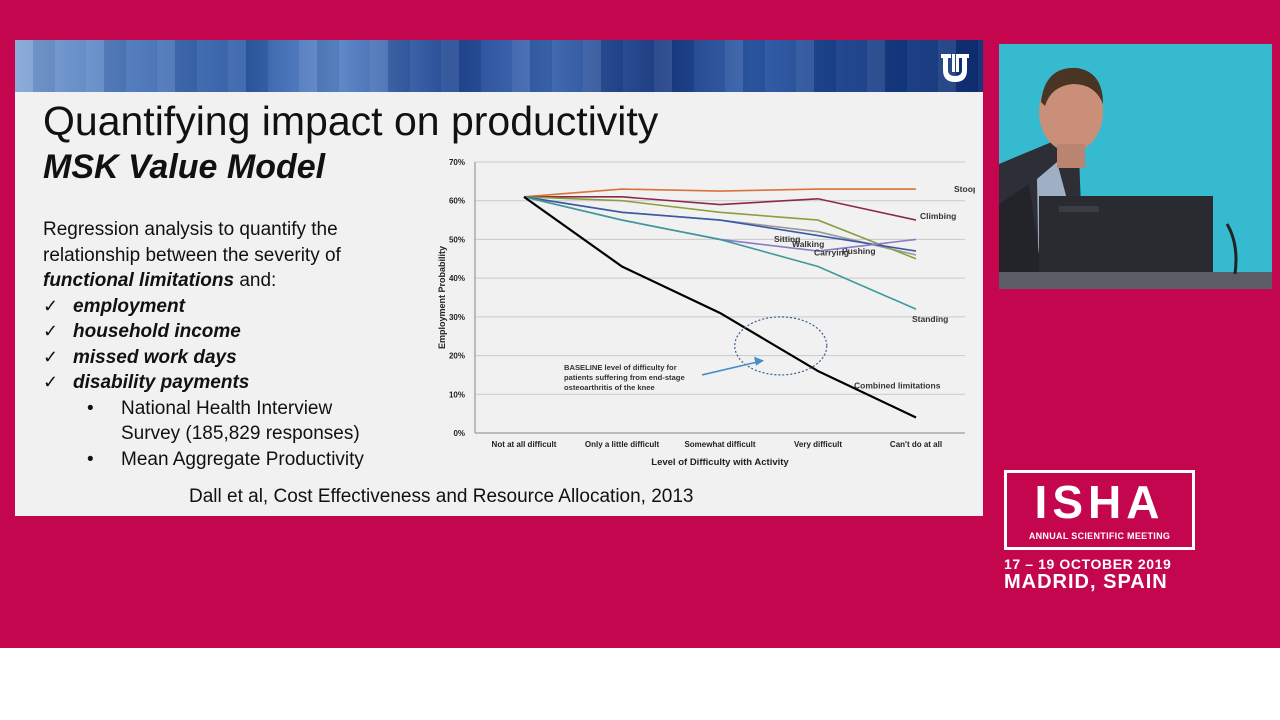  I want to click on y-axis-label: Employment Probability, so click(442, 297).